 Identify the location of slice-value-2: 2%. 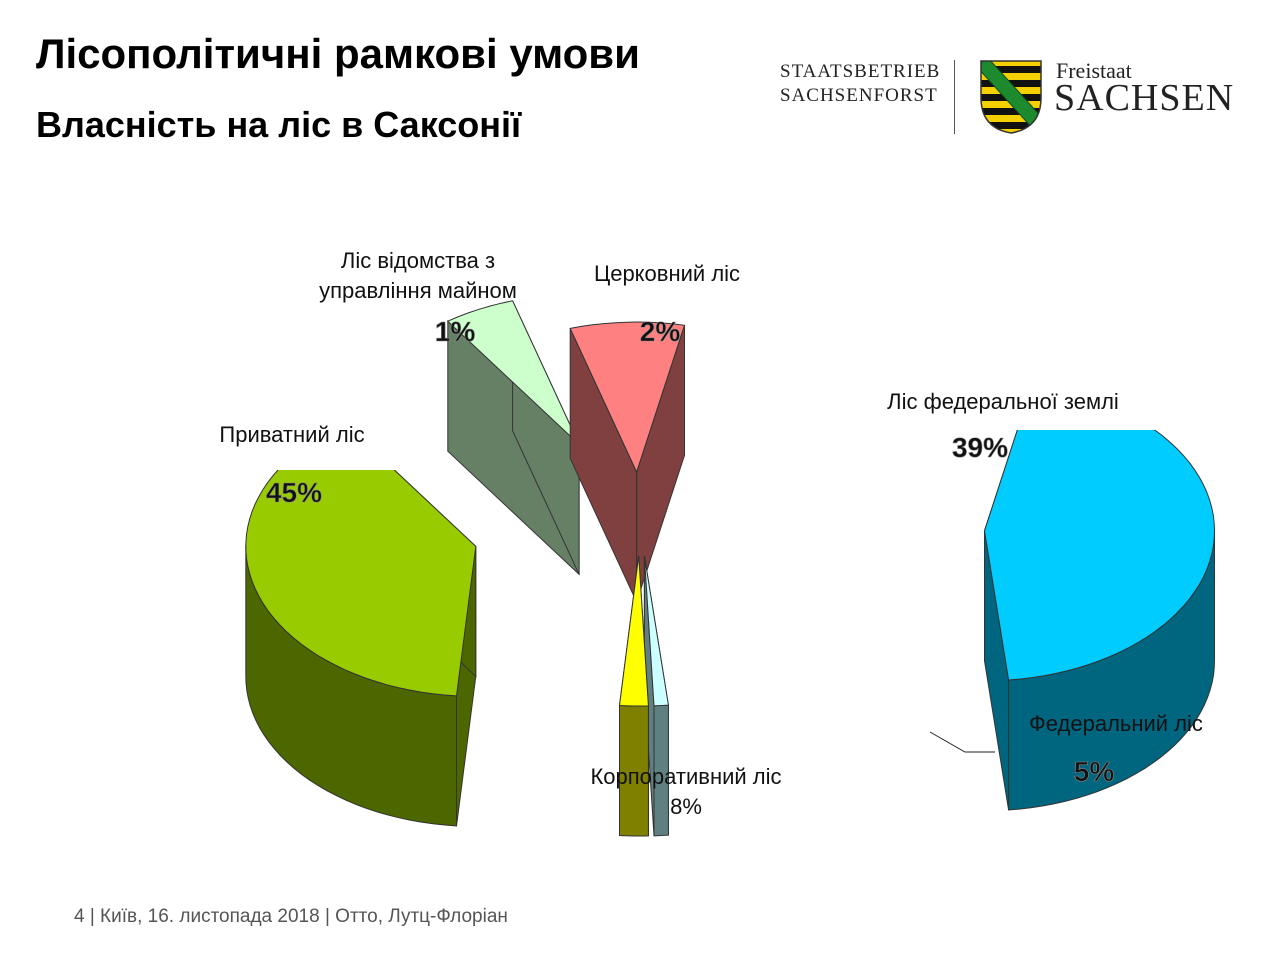
(660, 331).